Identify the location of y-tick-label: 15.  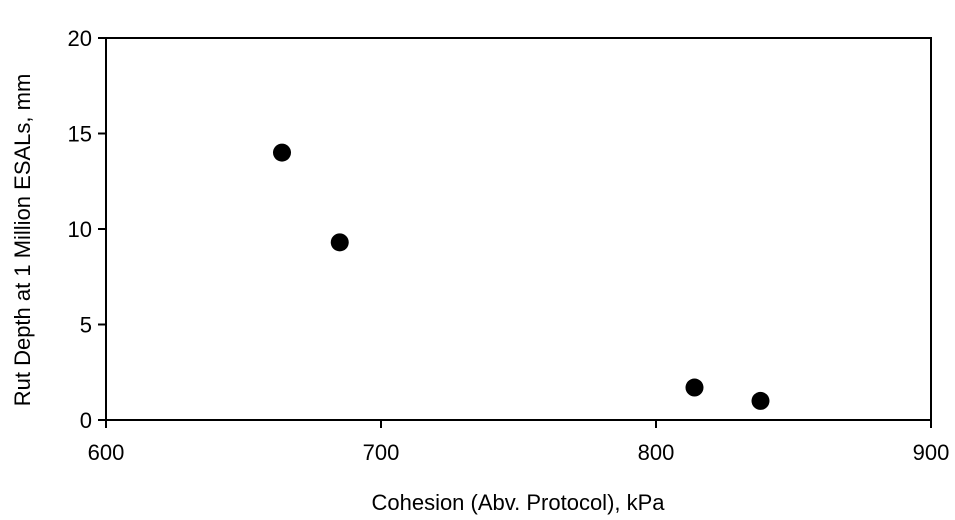
(80, 134).